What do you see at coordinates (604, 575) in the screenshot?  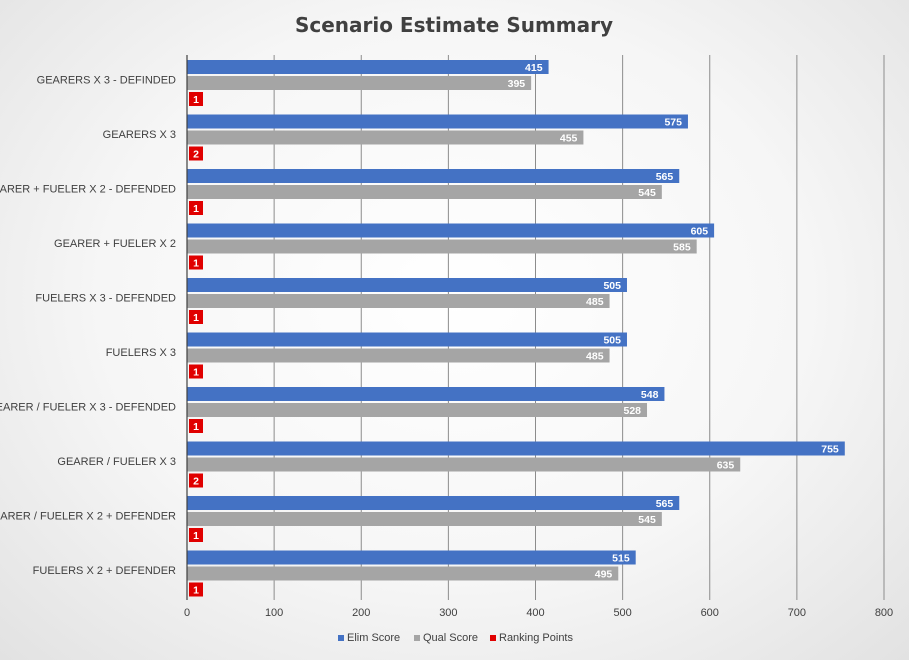 I see `data-label: 495` at bounding box center [604, 575].